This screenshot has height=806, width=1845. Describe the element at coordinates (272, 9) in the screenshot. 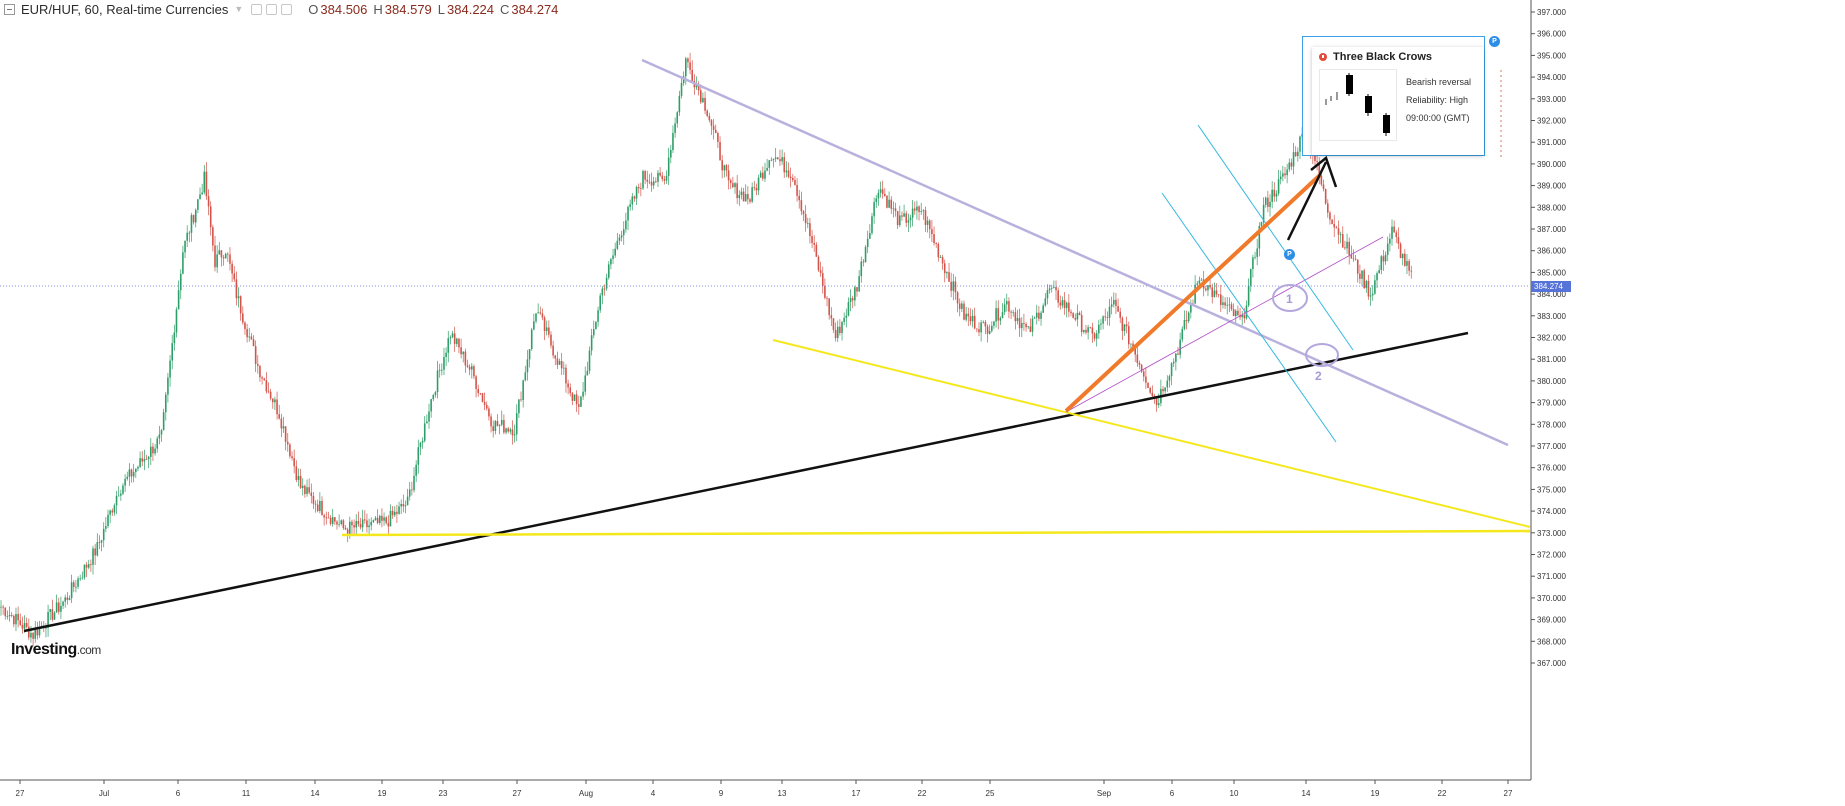

I see `settings-icon` at that location.